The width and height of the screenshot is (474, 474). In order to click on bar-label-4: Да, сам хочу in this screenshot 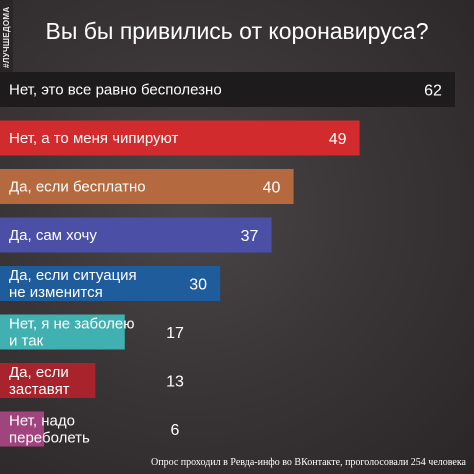, I will do `click(53, 235)`.